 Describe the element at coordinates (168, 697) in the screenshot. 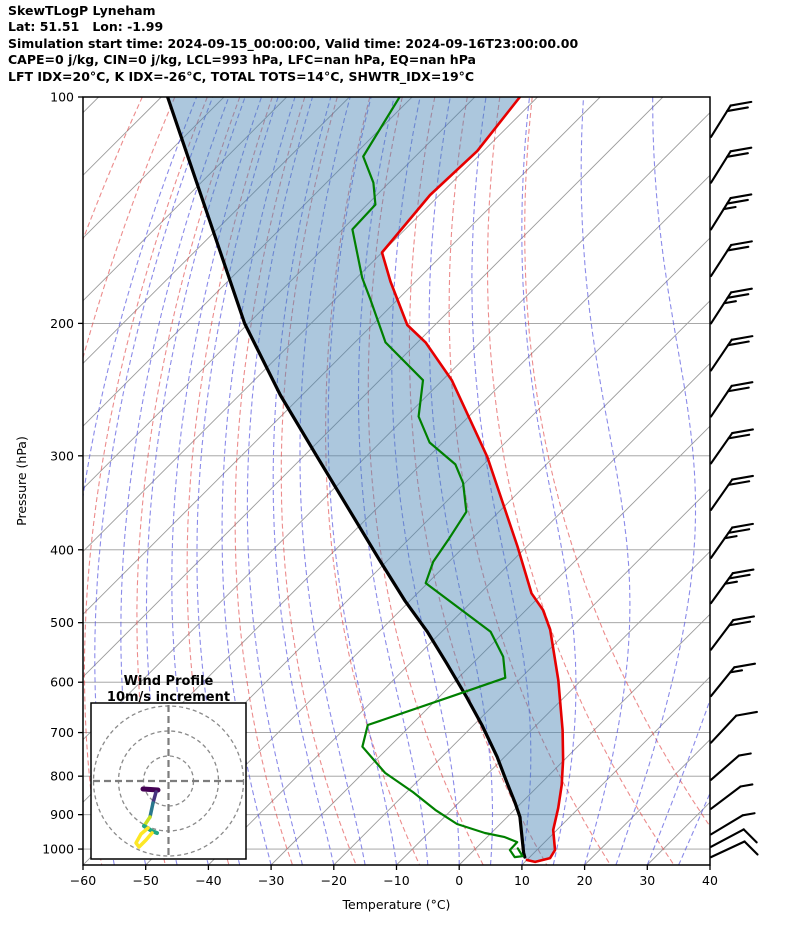

I see `hodograph-title: 10m/s increment` at that location.